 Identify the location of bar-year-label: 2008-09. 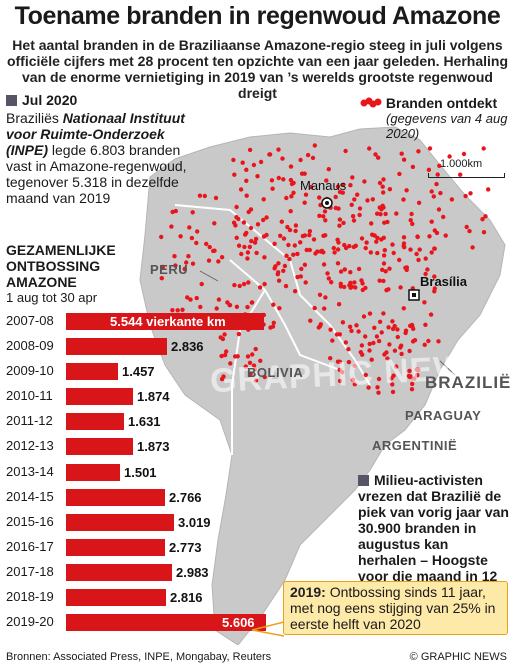
(30, 346).